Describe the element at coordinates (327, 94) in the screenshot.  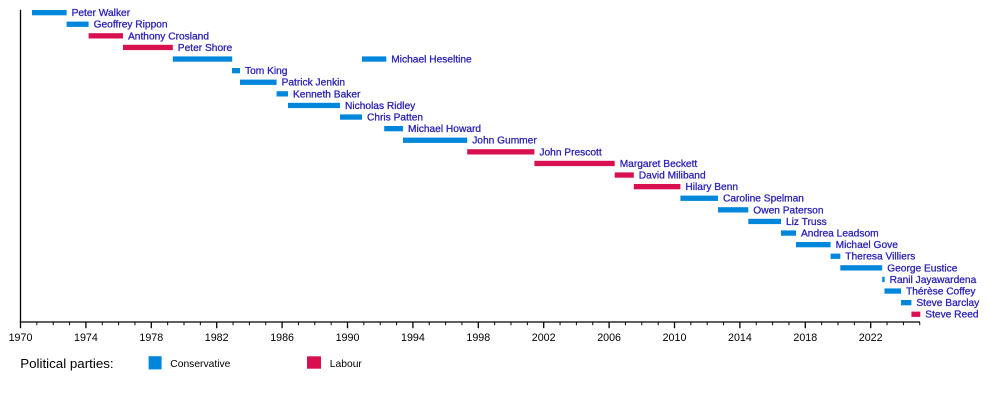
I see `svg-text: Kenneth Baker` at that location.